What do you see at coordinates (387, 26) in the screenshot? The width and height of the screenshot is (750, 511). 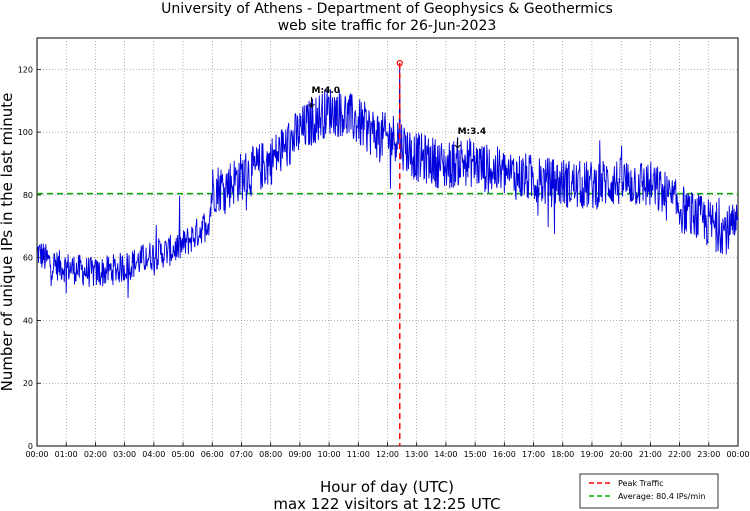 I see `chart-subtitle: web site traffic for 26-Jun-2023` at bounding box center [387, 26].